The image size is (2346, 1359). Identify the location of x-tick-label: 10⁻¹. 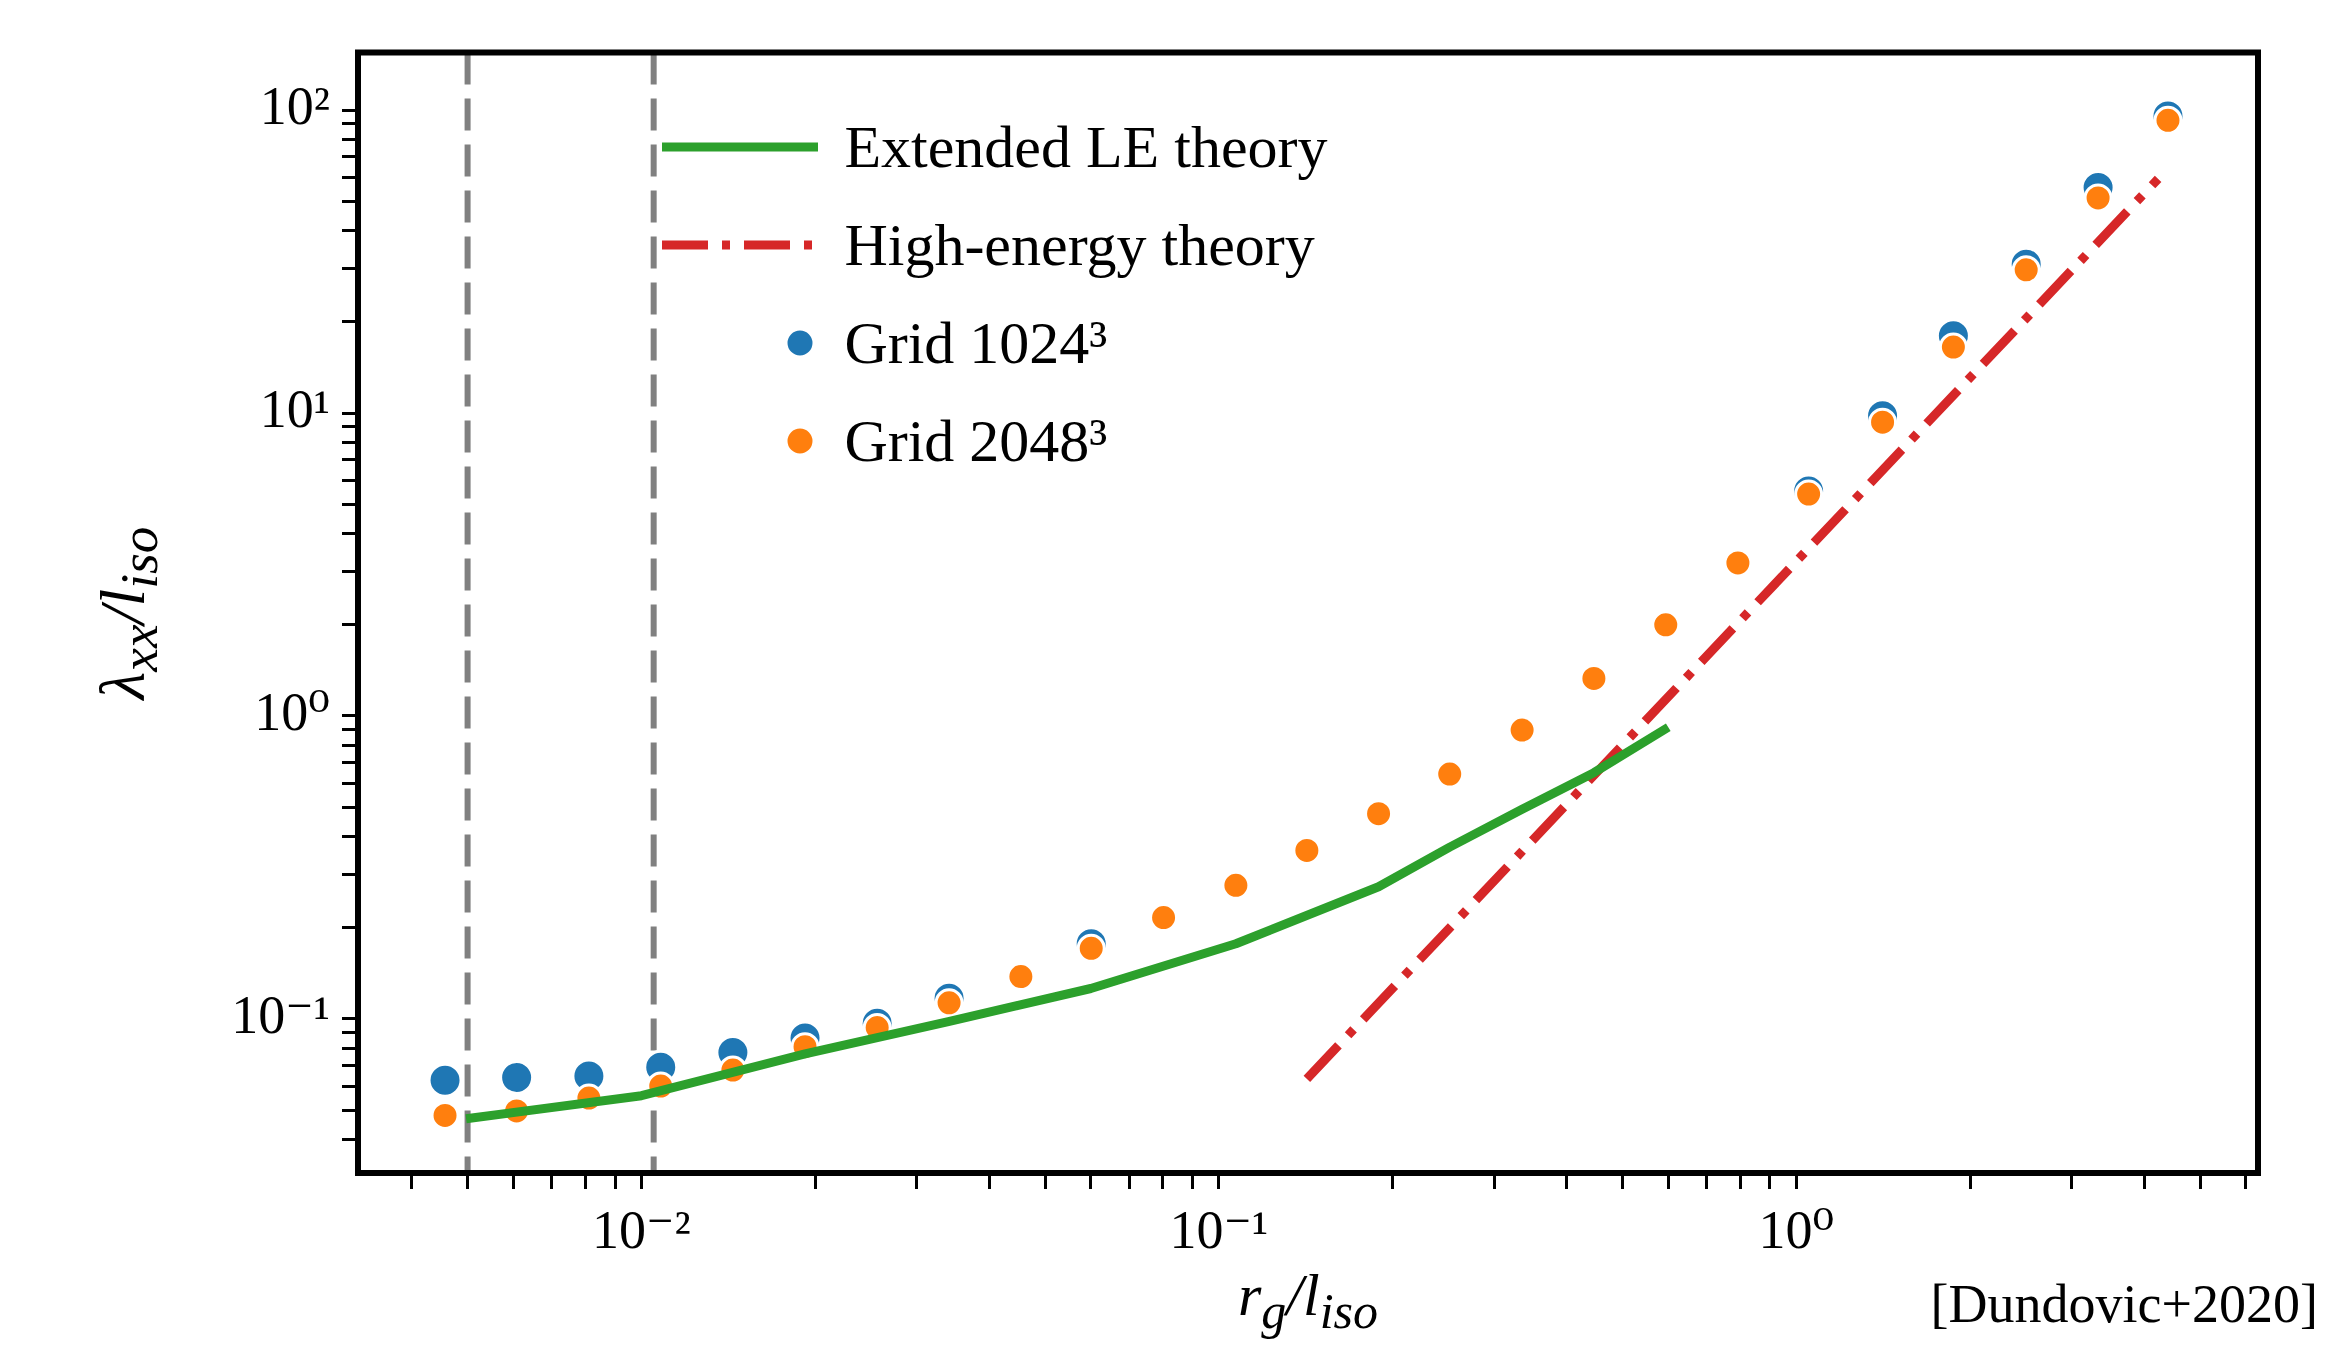
(1219, 1229).